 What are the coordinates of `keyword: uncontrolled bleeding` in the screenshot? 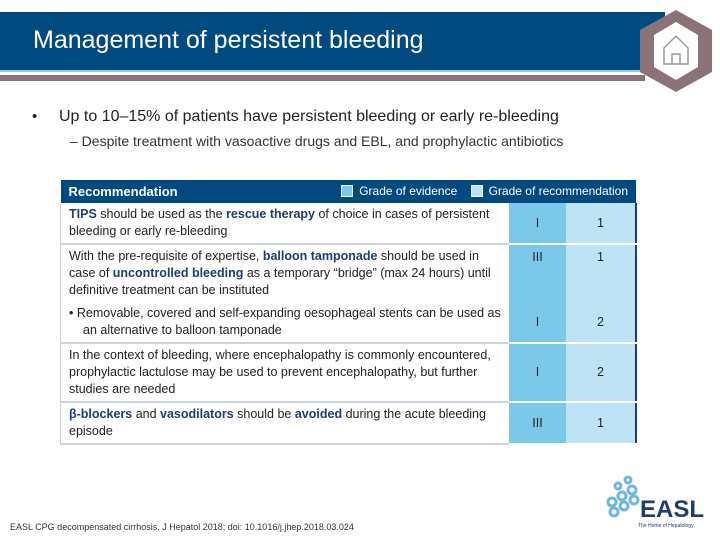 It's located at (178, 273).